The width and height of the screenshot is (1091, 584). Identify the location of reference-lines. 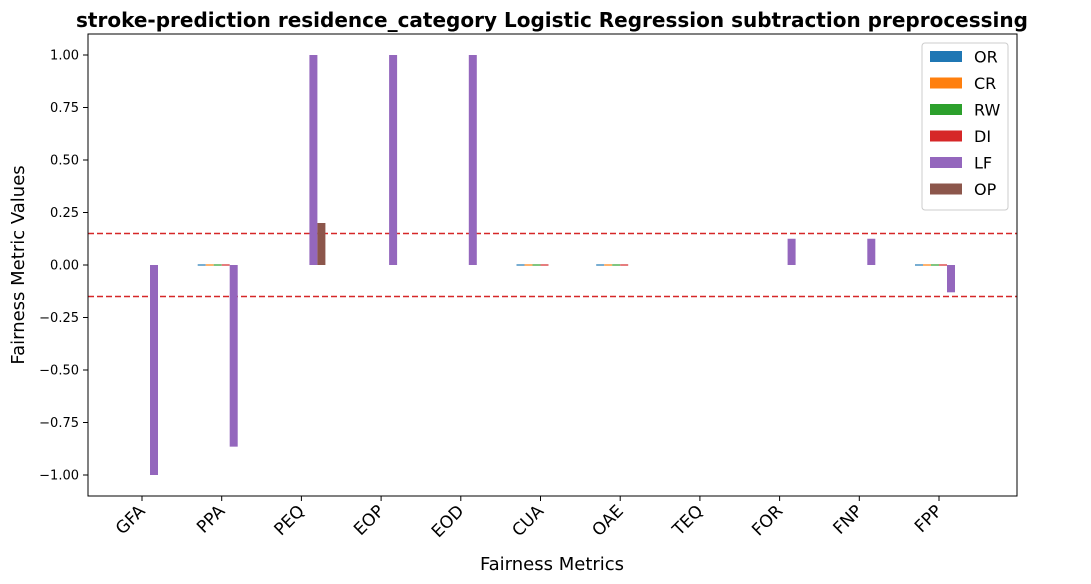
(552, 265).